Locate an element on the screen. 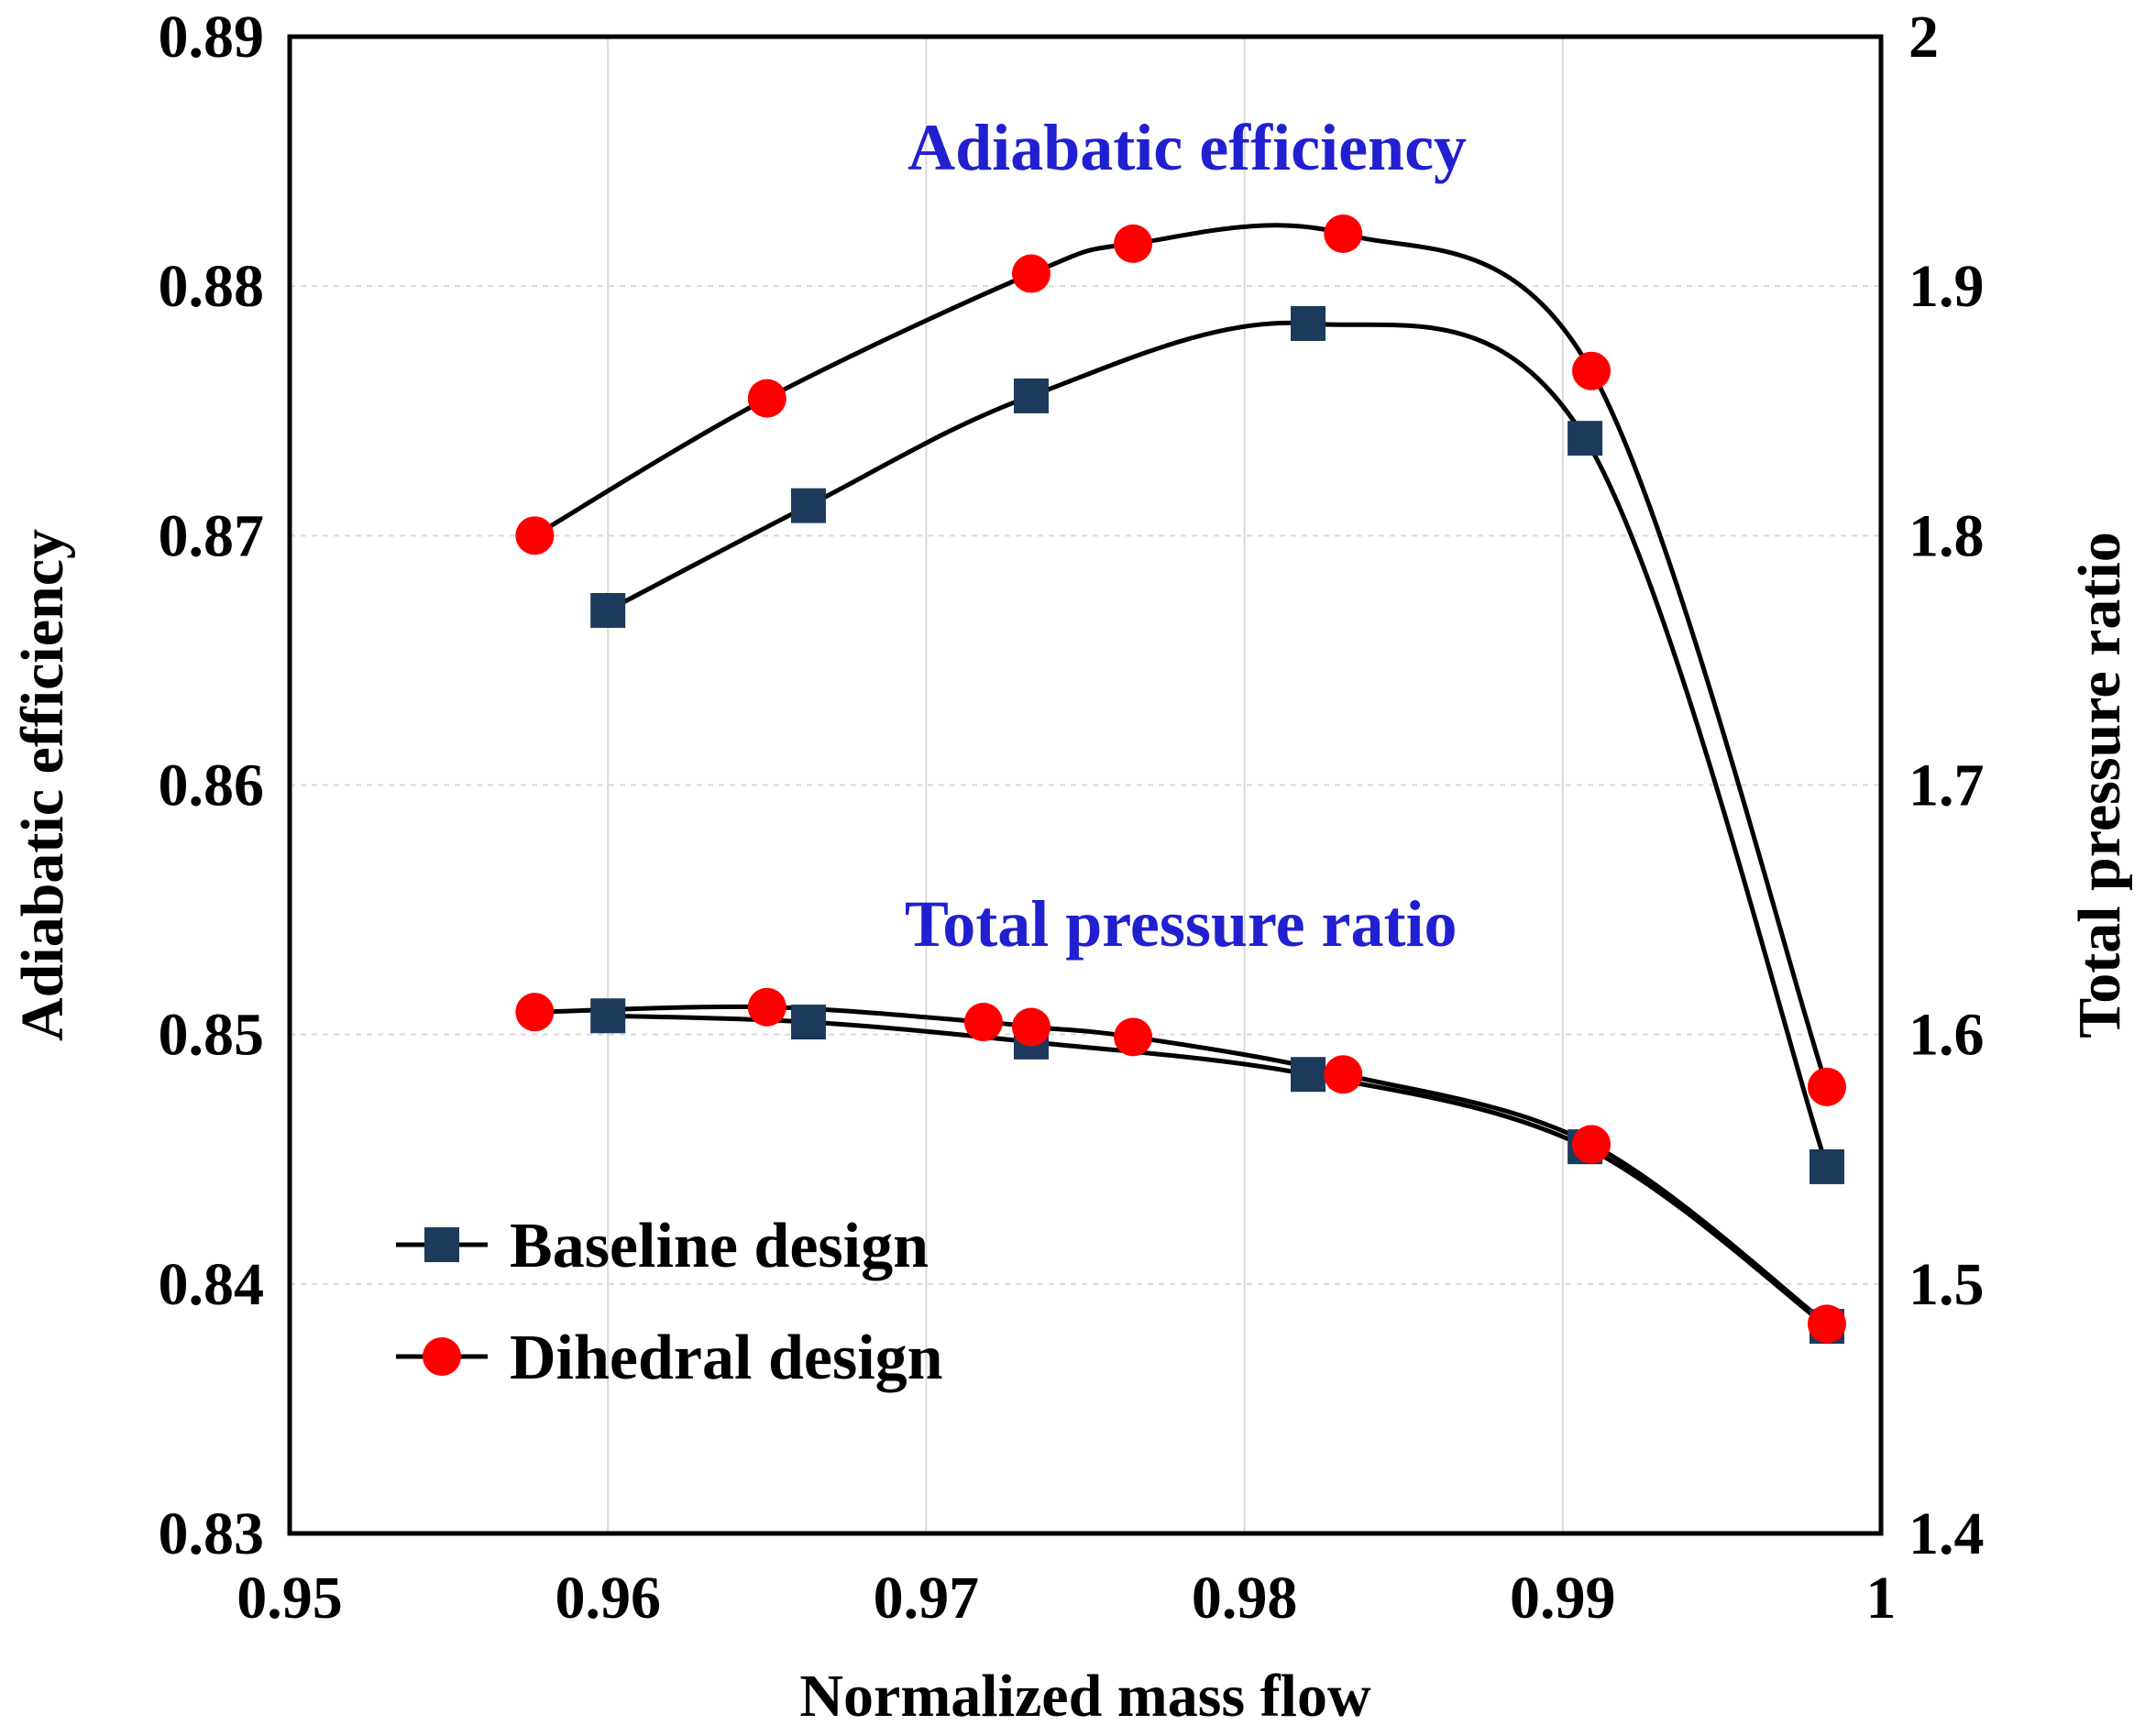 This screenshot has width=2145, height=1736. y-right-tick-label: 1.4 is located at coordinates (1946, 1534).